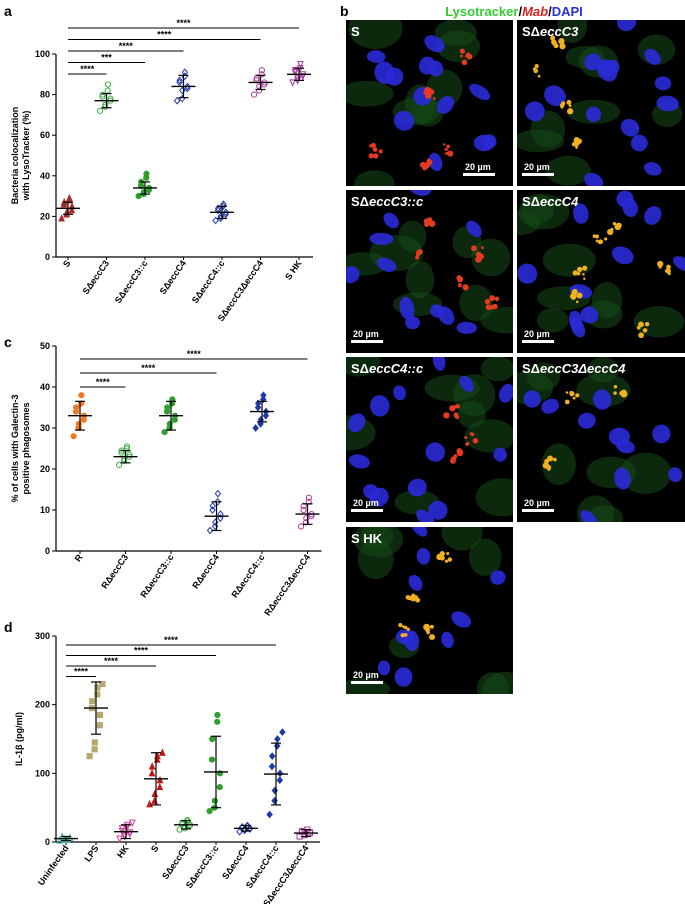  I want to click on y-tick-label: 80, so click(45, 95).